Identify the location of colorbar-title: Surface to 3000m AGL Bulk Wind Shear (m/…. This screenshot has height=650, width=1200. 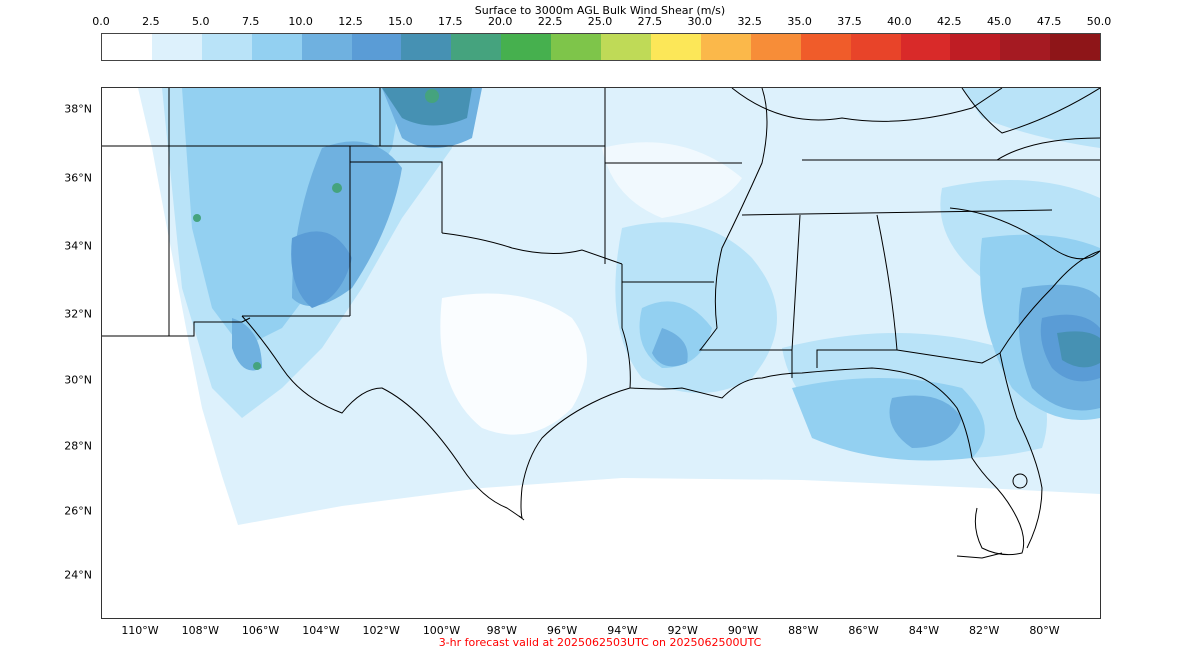
(600, 10).